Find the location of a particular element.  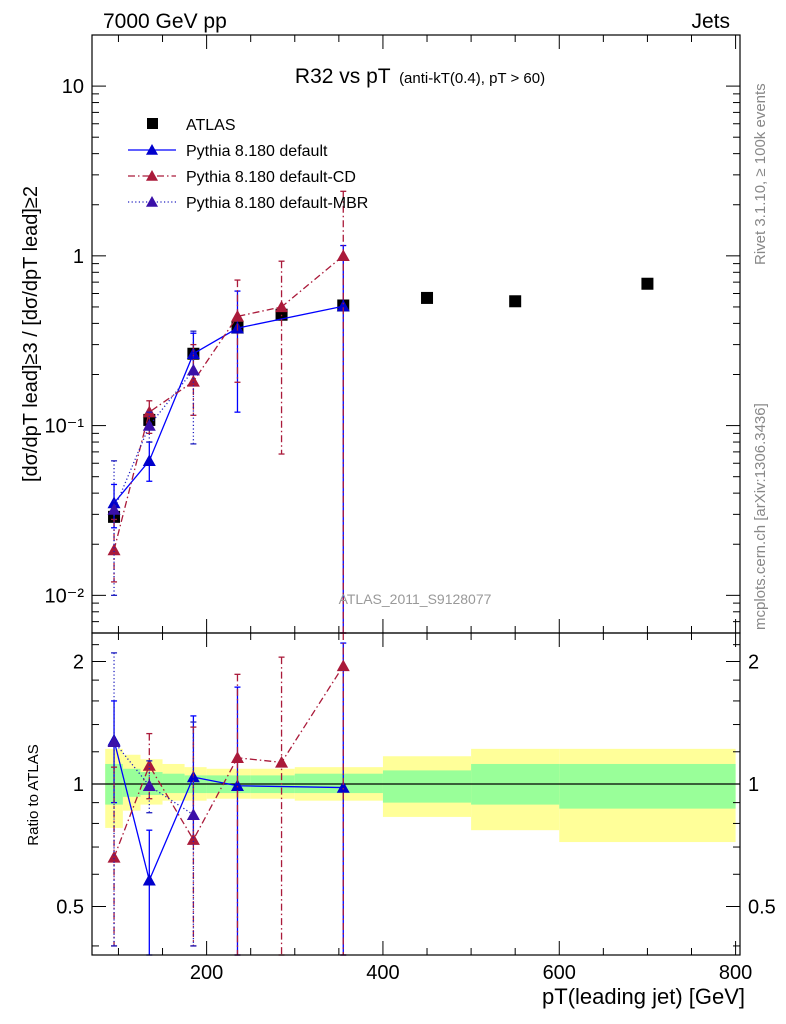

y-tick-label: 10⁻² is located at coordinates (65, 596).